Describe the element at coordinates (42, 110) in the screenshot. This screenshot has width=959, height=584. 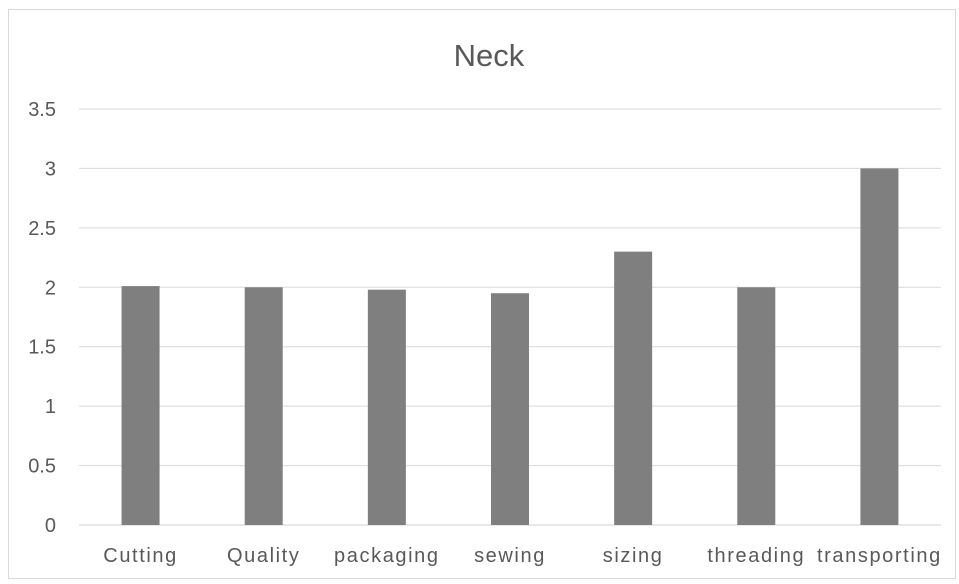
I see `y-tick-label: 3.5` at that location.